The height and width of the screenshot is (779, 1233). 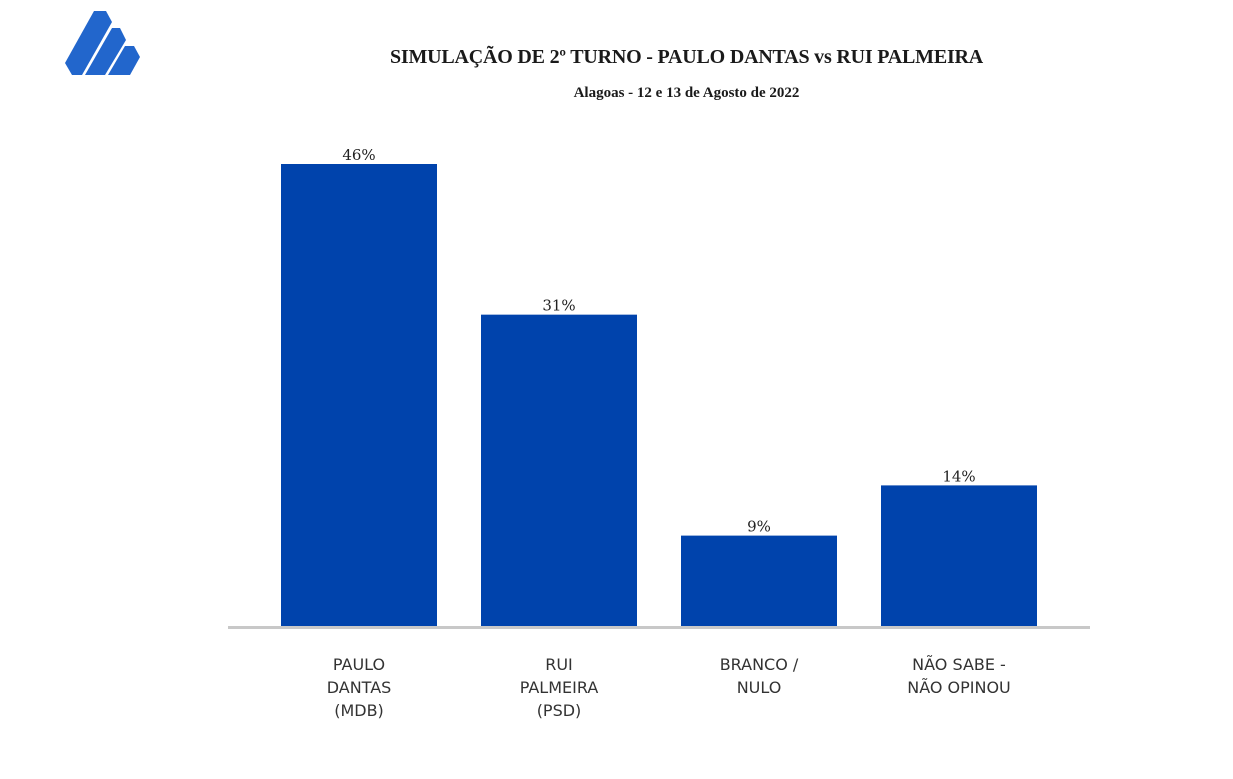 What do you see at coordinates (759, 527) in the screenshot?
I see `data-label: 9%` at bounding box center [759, 527].